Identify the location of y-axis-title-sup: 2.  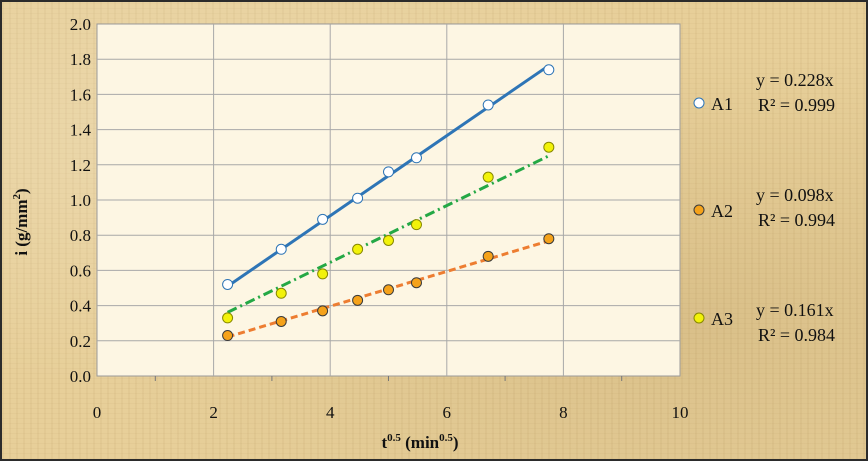
(17, 196).